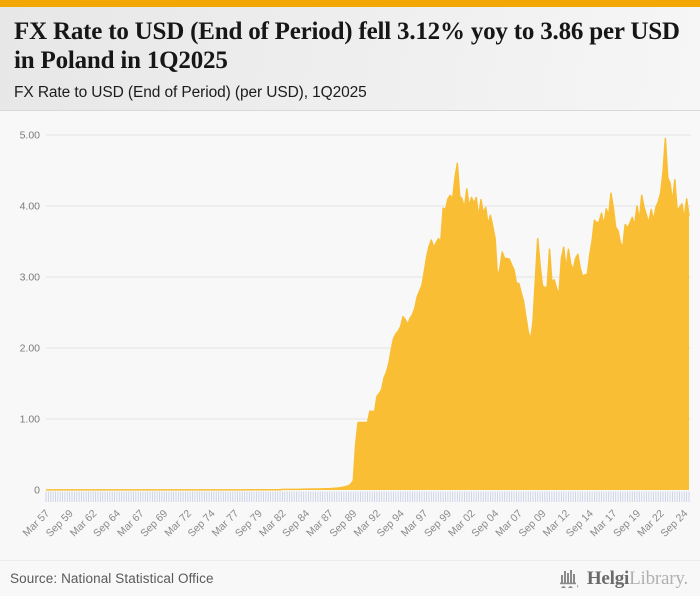  I want to click on brand-wordmark: HelgiLibrary., so click(637, 579).